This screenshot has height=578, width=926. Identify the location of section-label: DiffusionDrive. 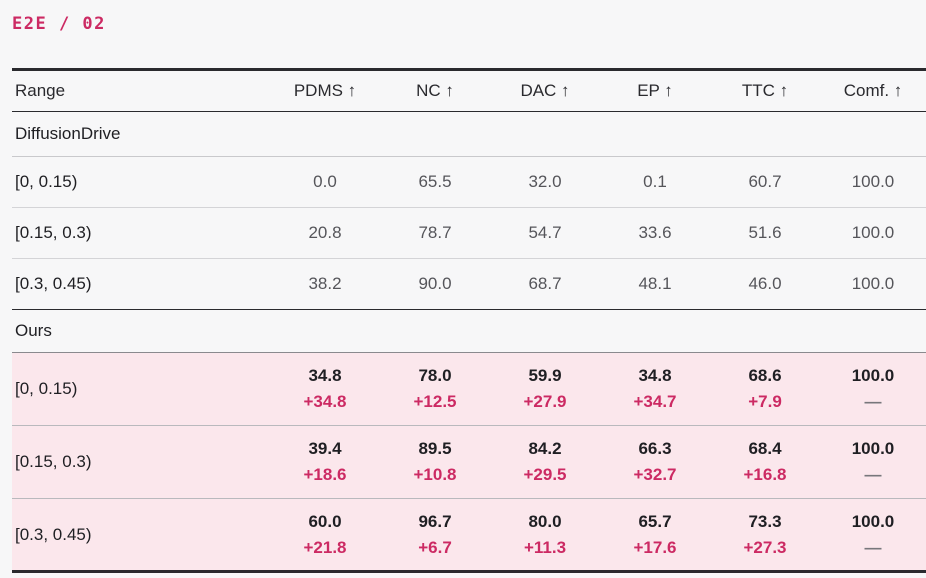
(469, 134).